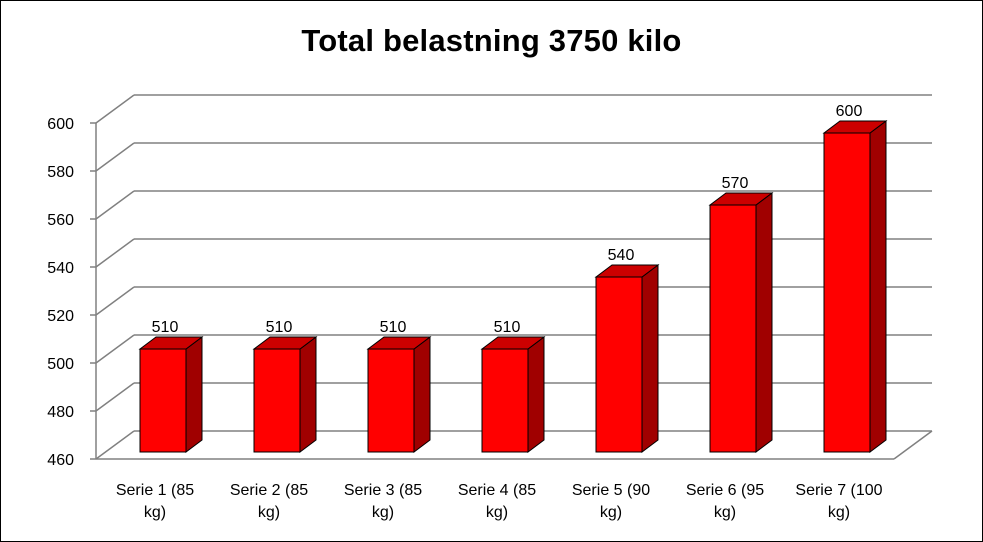 This screenshot has height=542, width=983. What do you see at coordinates (60, 124) in the screenshot?
I see `y-tick-label: 600` at bounding box center [60, 124].